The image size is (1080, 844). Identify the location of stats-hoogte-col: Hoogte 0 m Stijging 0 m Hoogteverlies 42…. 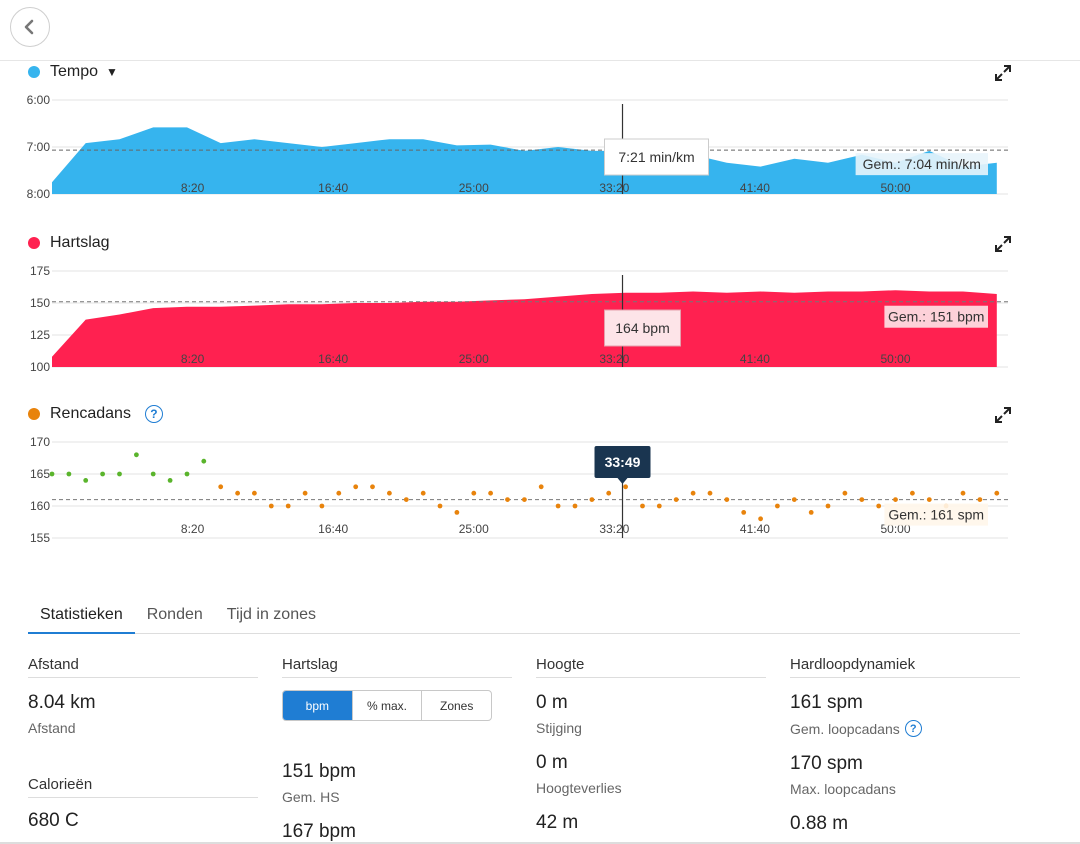
(651, 745).